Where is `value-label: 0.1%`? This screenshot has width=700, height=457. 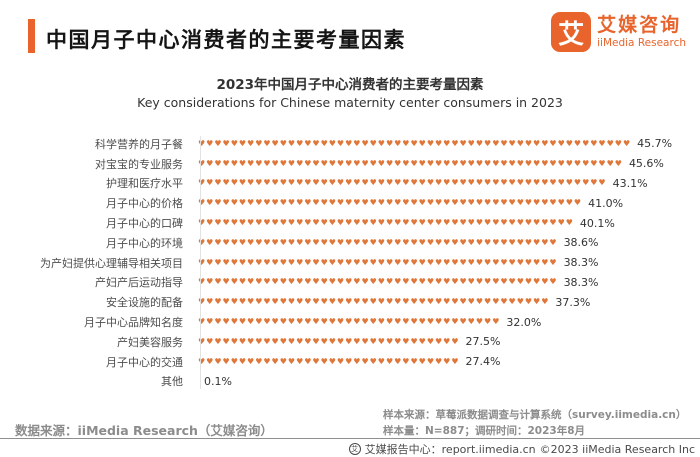
value-label: 0.1% is located at coordinates (218, 381).